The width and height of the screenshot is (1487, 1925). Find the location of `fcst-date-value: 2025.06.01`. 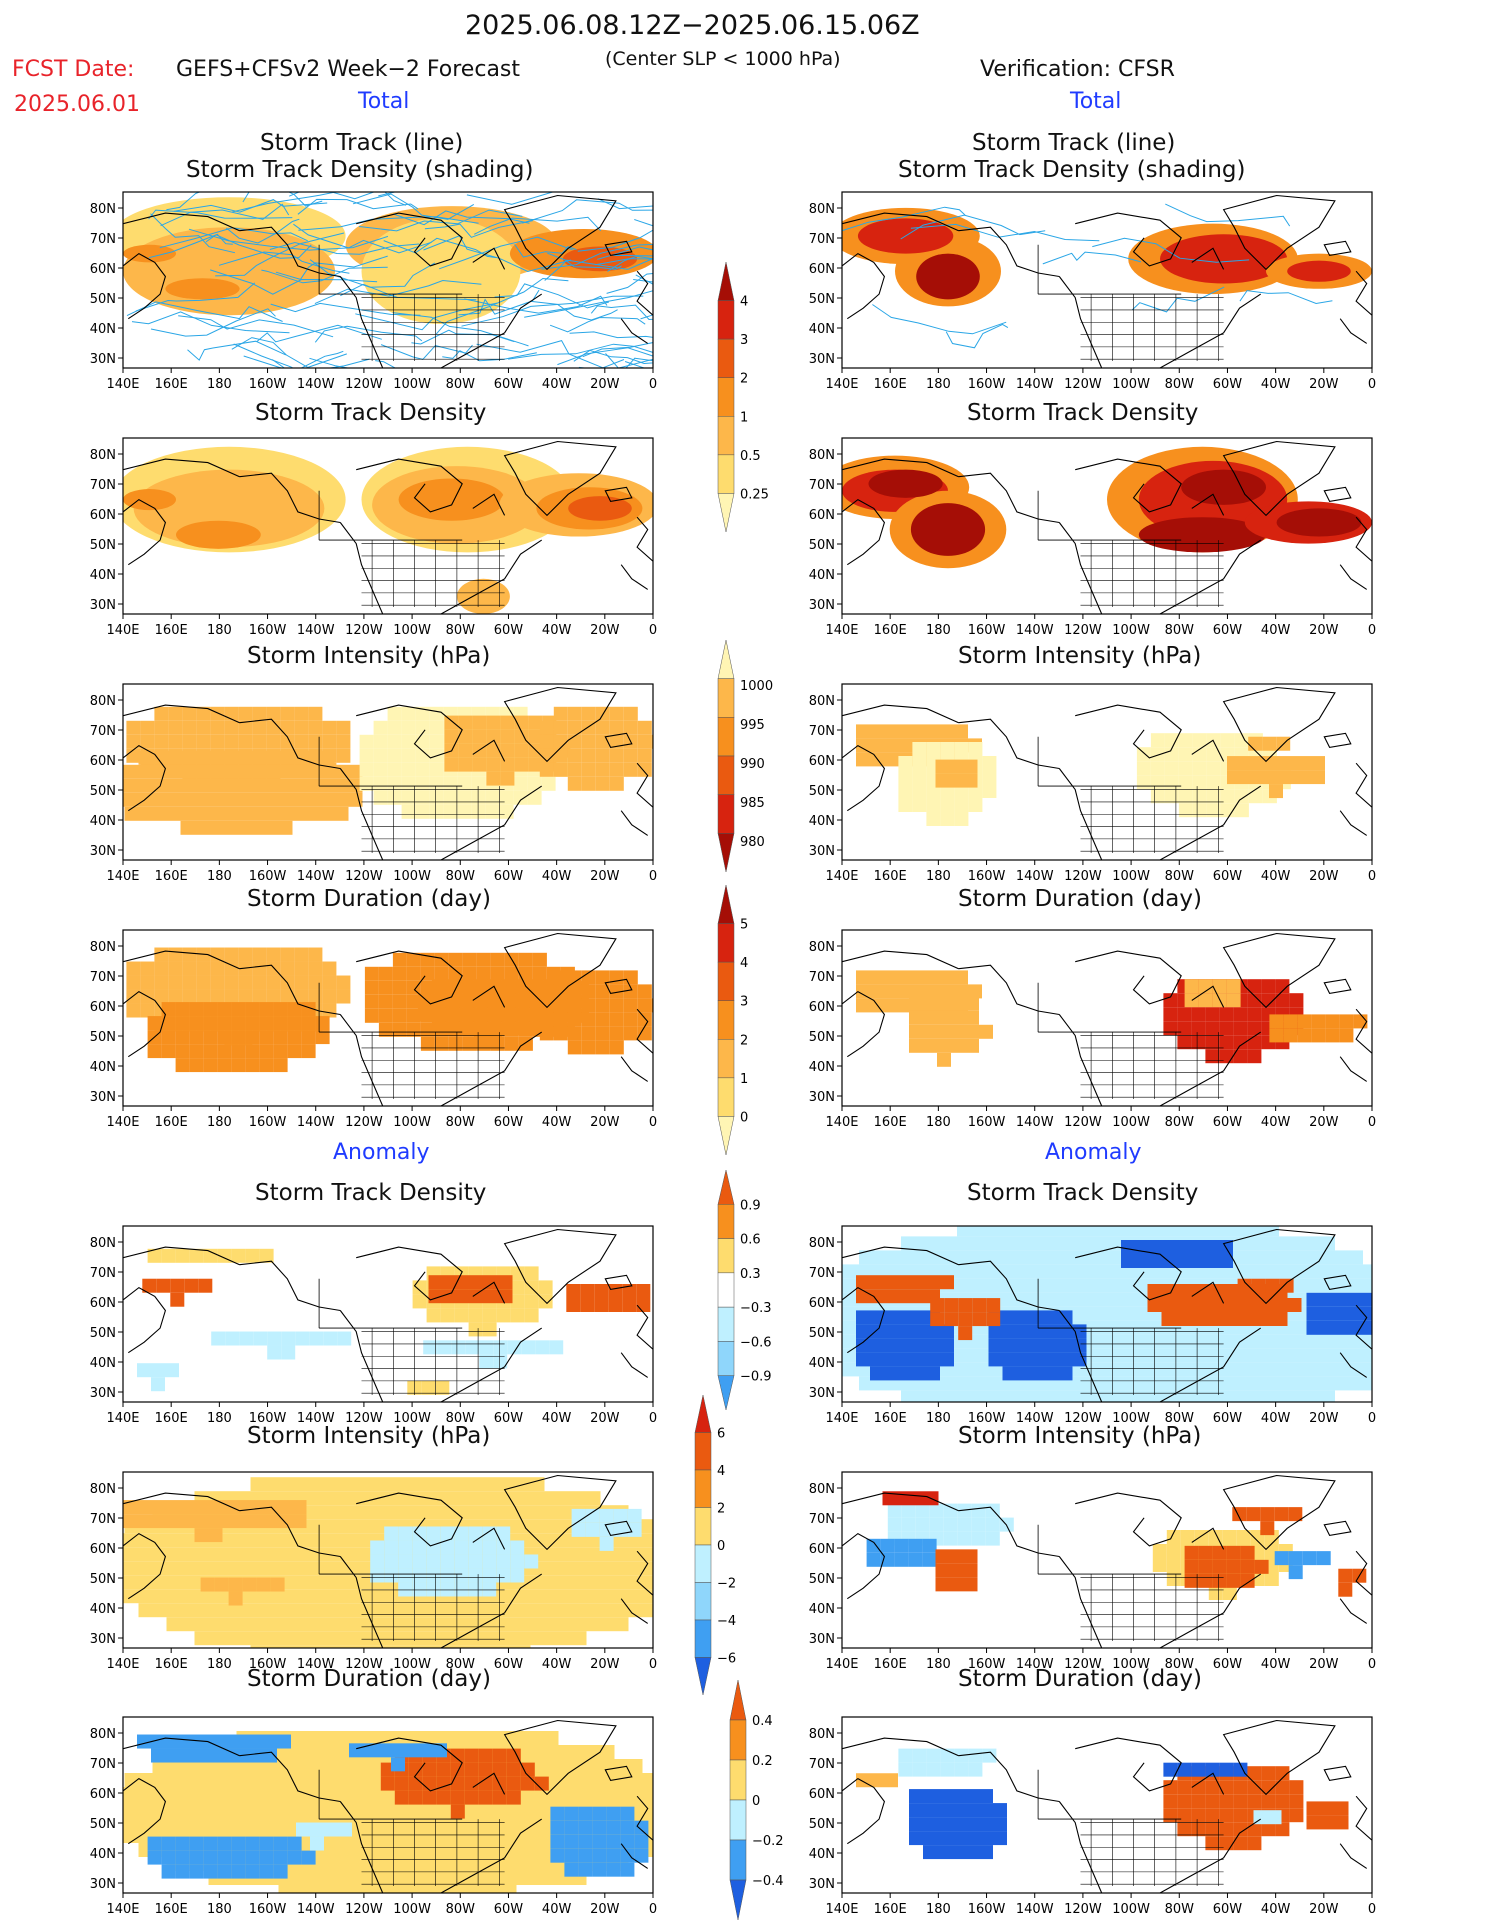

fcst-date-value: 2025.06.01 is located at coordinates (77, 104).